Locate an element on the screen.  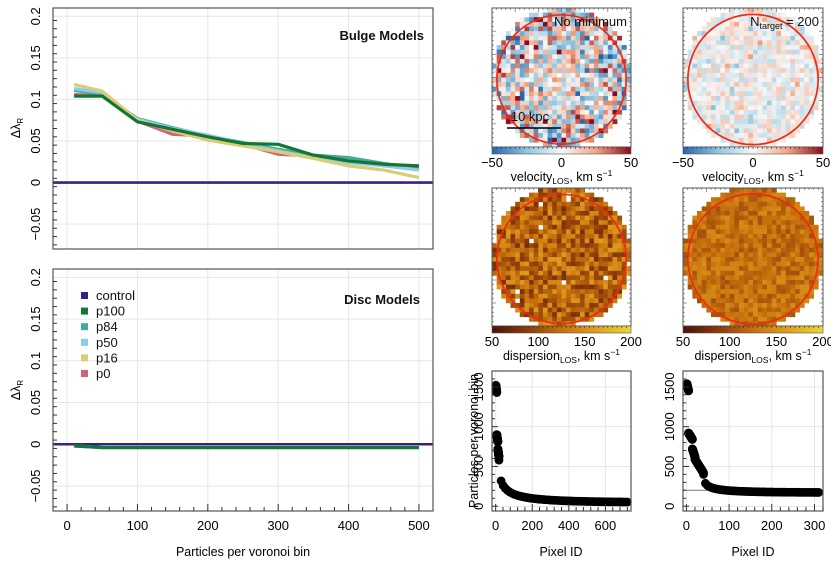
colorbar-tick-label: 200 is located at coordinates (821, 341).